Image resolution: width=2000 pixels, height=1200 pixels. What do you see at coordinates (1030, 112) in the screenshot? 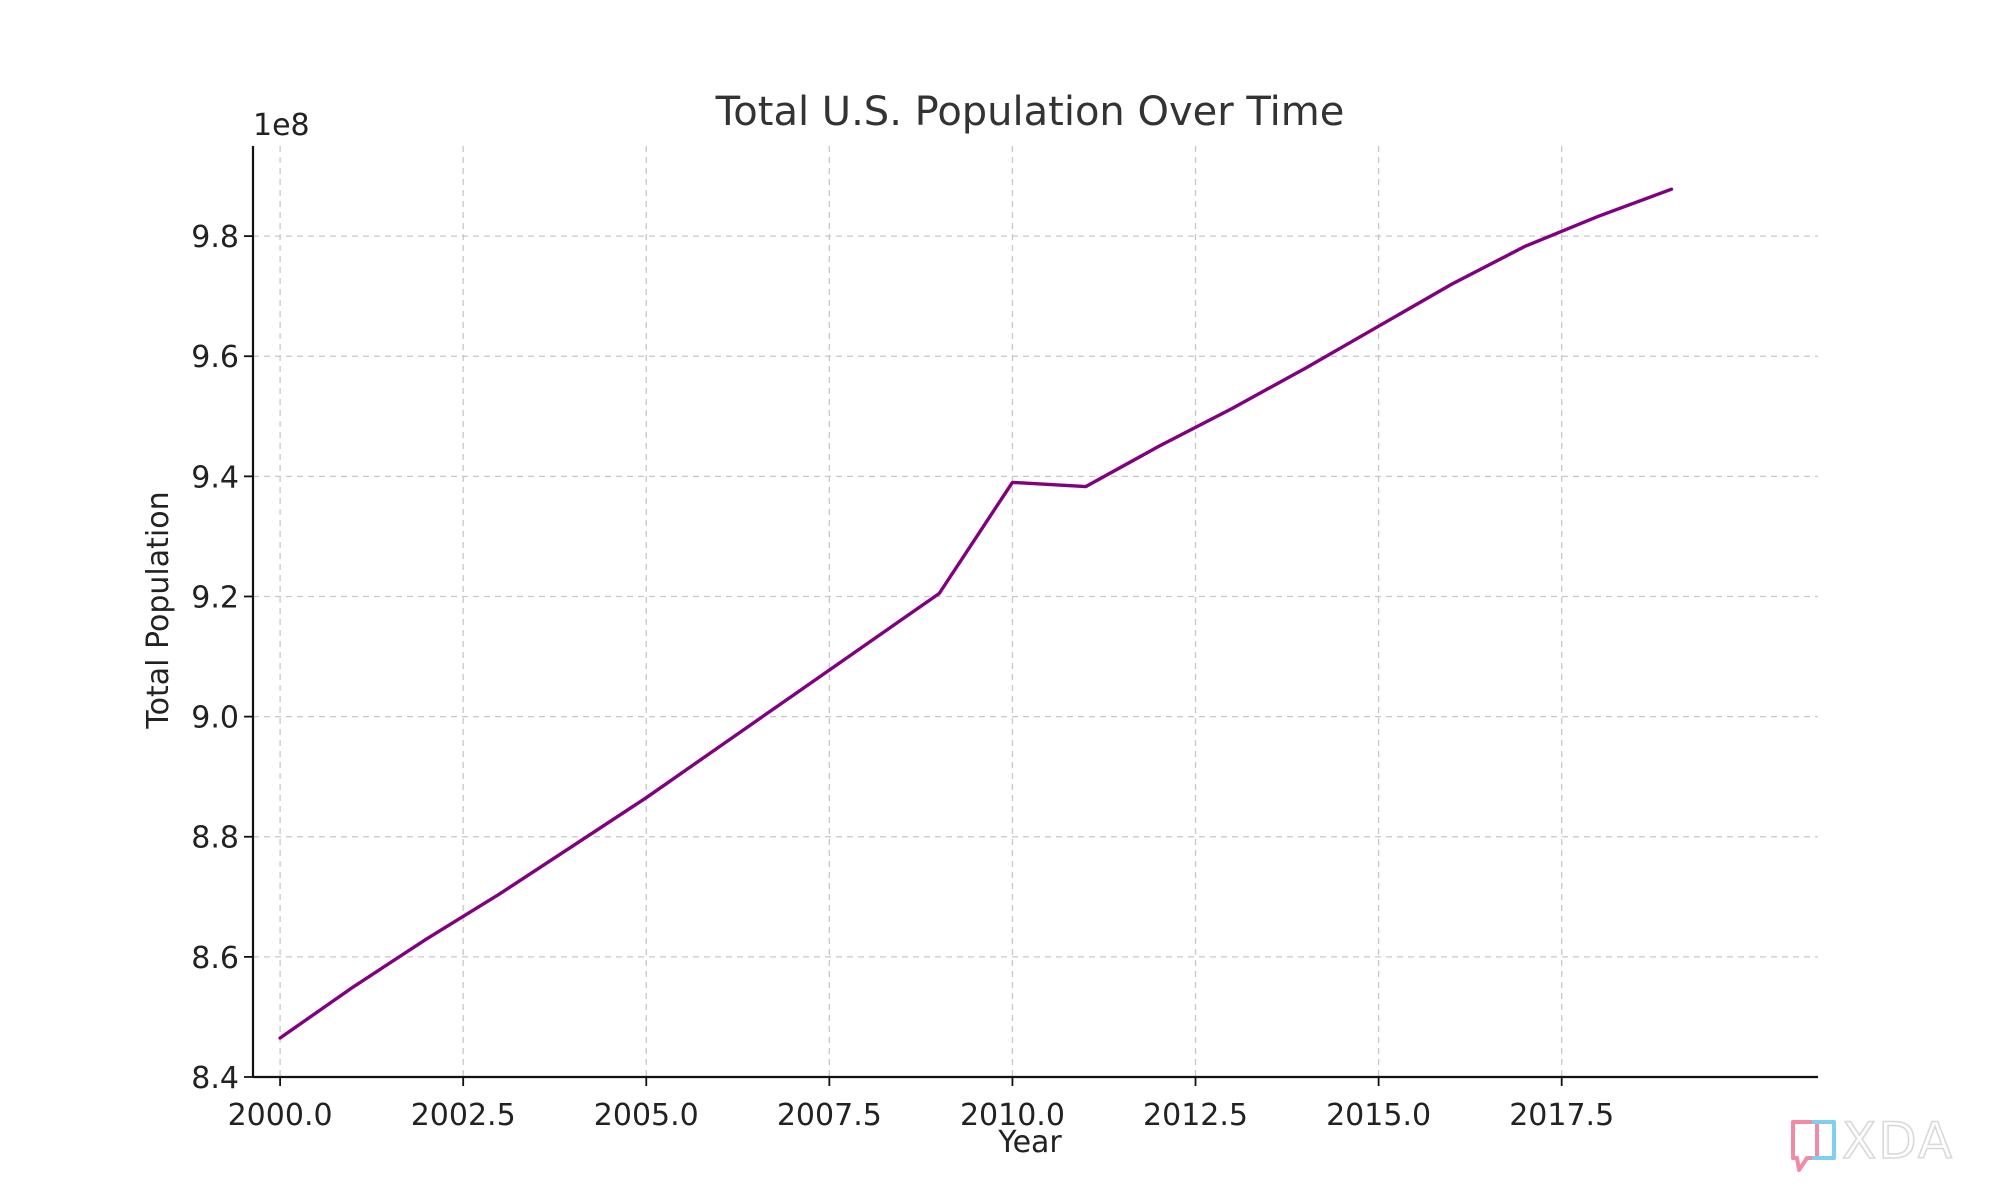
I see `chart-title: Total U.S. Population Over Time` at bounding box center [1030, 112].